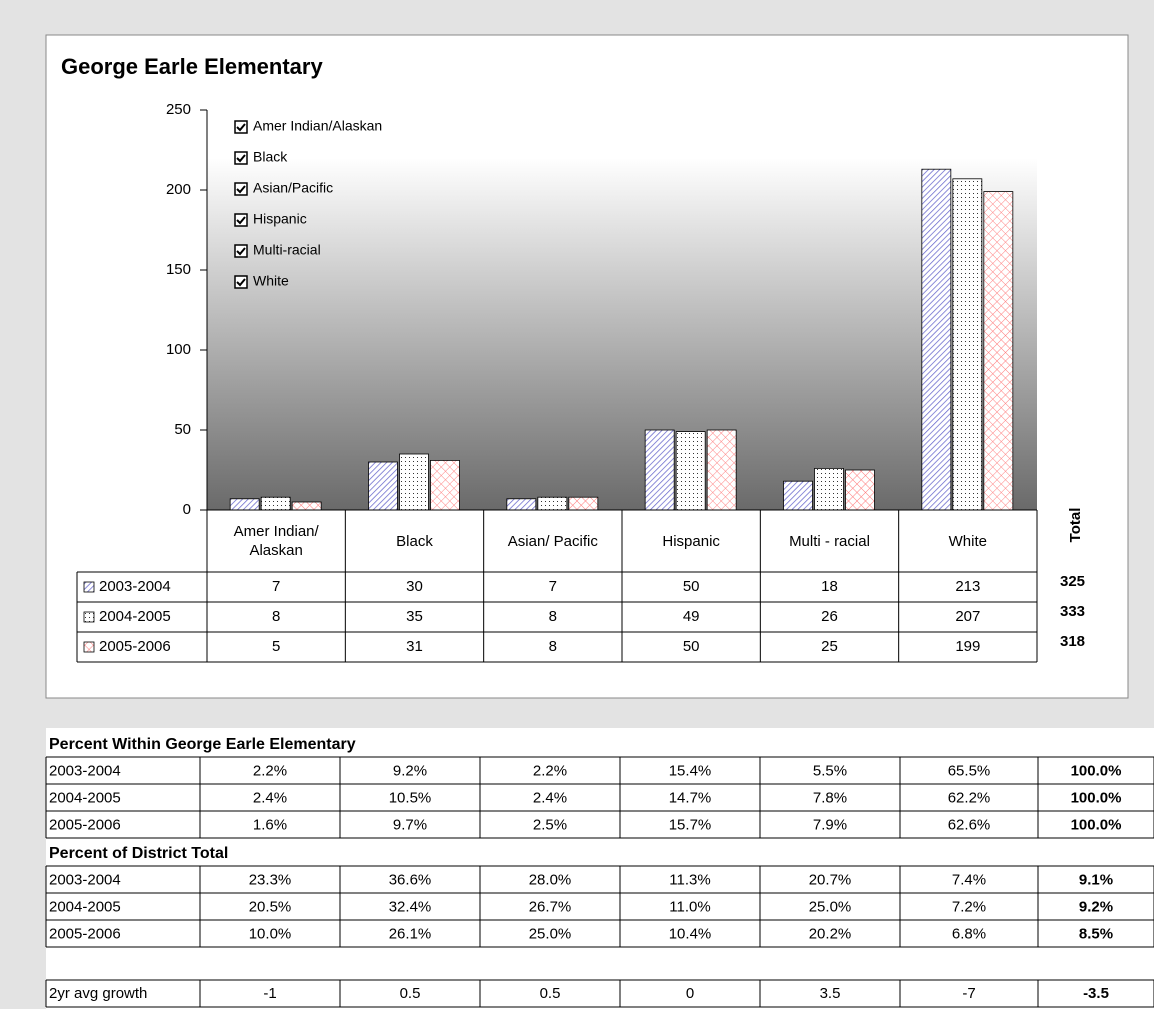 Image resolution: width=1154 pixels, height=1009 pixels. What do you see at coordinates (969, 933) in the screenshot?
I see `cell-text: 6.8%` at bounding box center [969, 933].